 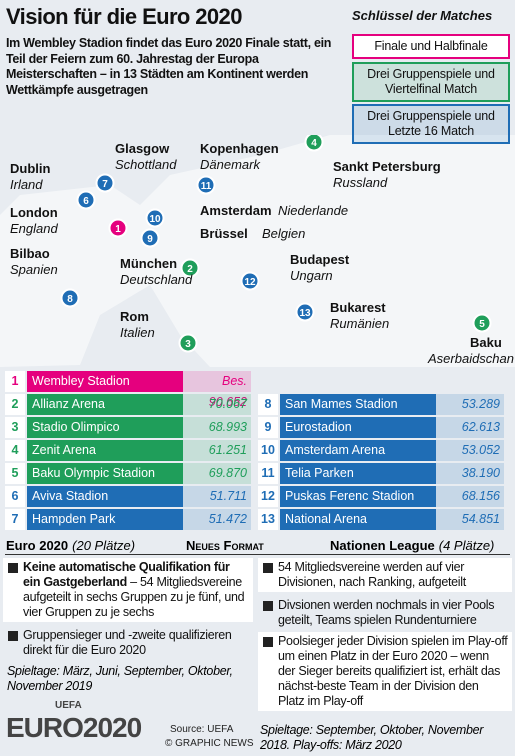 What do you see at coordinates (422, 15) in the screenshot?
I see `key-title: Schlüssel der Matches` at bounding box center [422, 15].